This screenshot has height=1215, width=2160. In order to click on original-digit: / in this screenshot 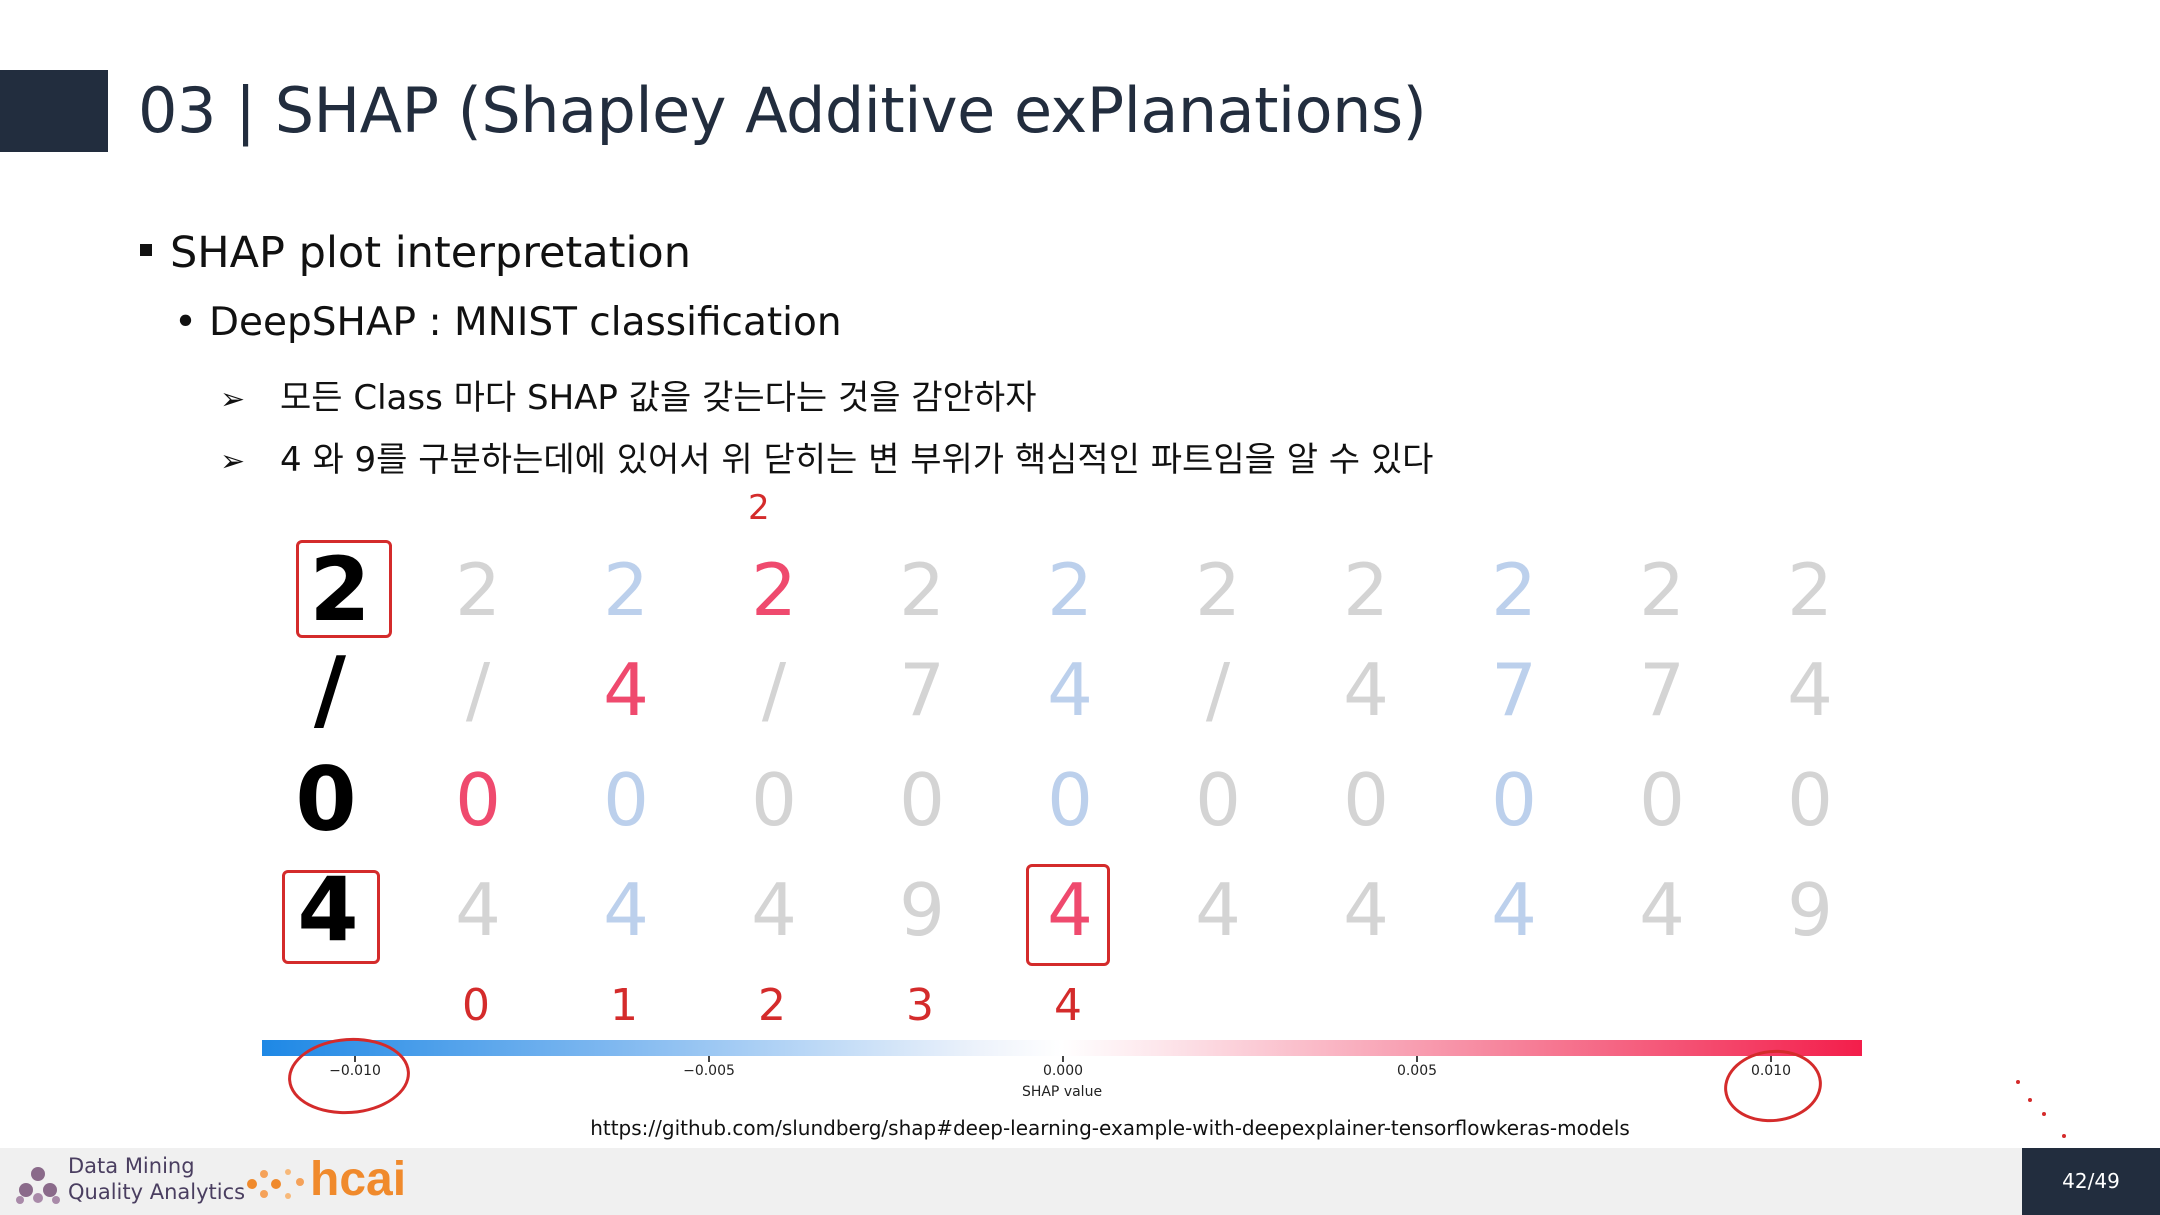, I will do `click(330, 689)`.